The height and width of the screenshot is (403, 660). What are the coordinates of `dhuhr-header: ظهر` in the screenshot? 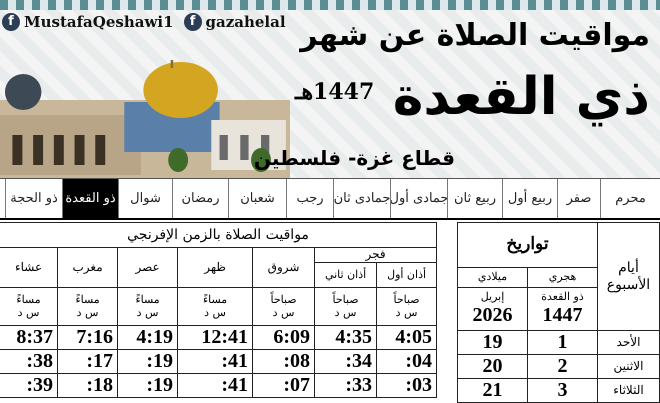 It's located at (215, 267).